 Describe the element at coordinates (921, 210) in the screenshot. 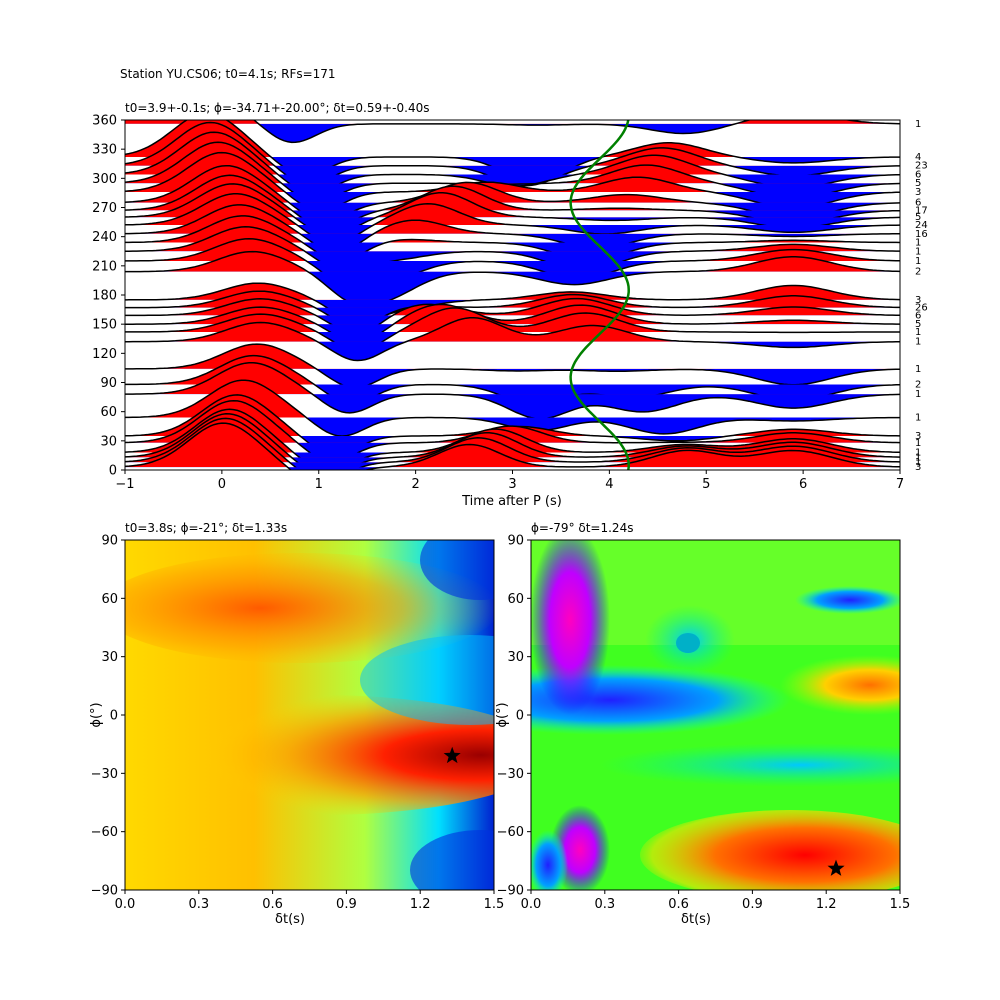

I see `rf-count-label: 17` at that location.